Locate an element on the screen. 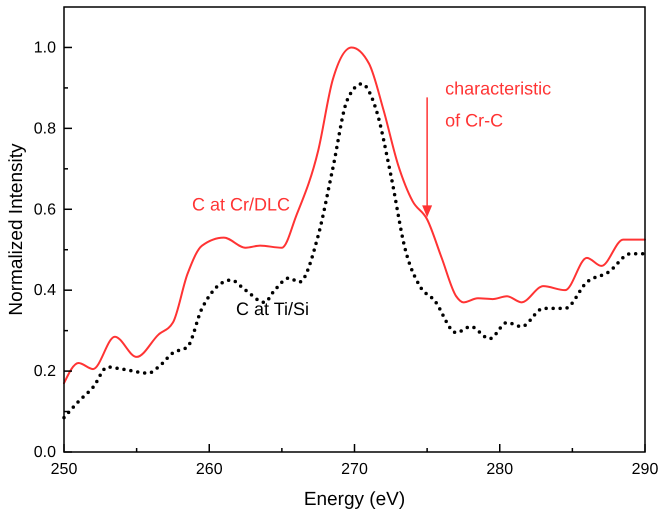 This screenshot has width=663, height=524. x-tick-label: 260 is located at coordinates (209, 469).